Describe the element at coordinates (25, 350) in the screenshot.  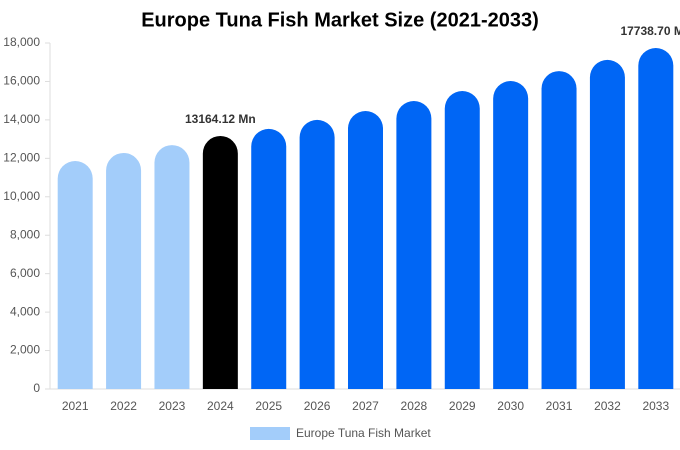
I see `y-tick-label: 2,000` at that location.